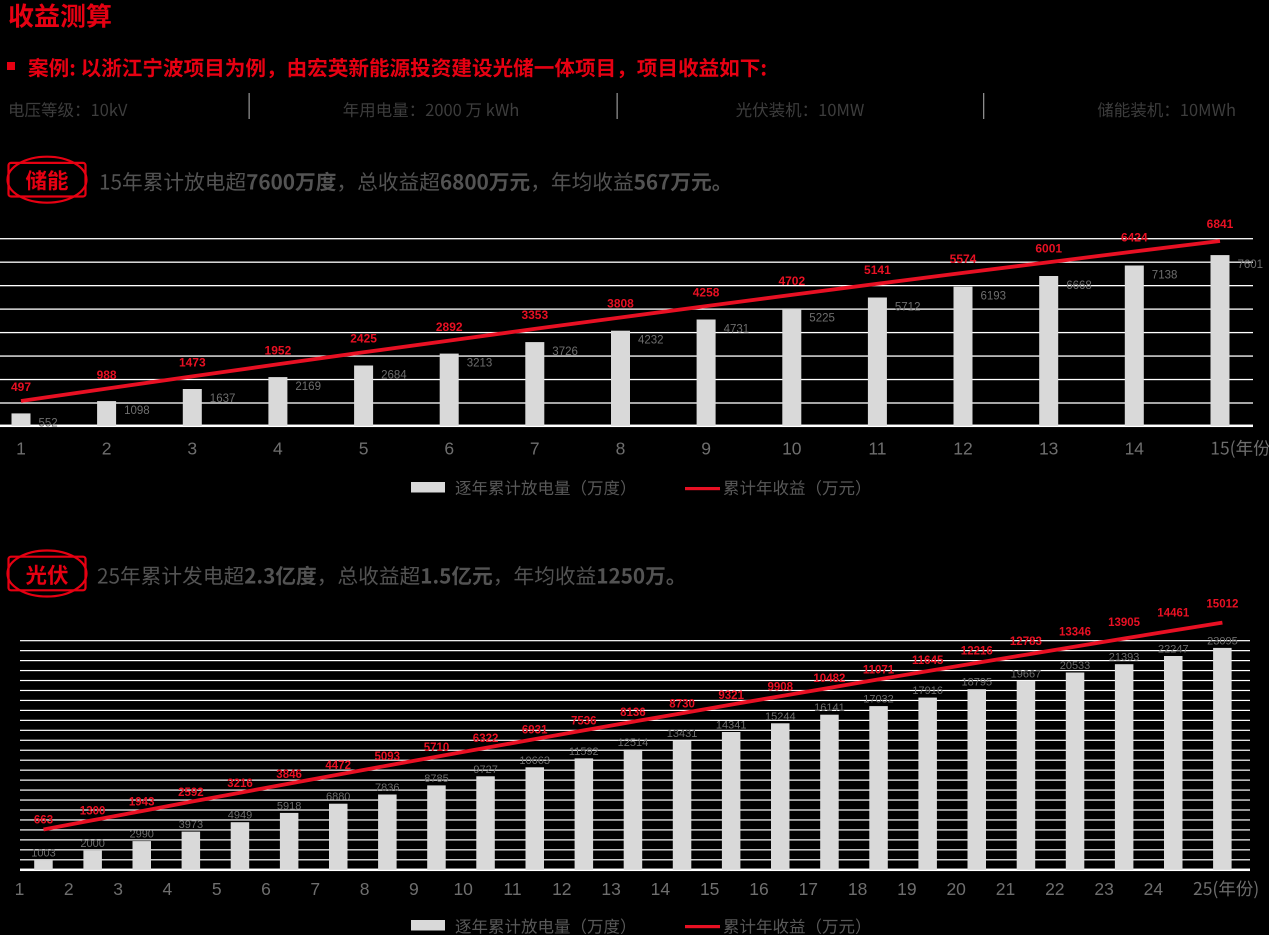  Describe the element at coordinates (1165, 276) in the screenshot. I see `svg-text: 7138` at that location.